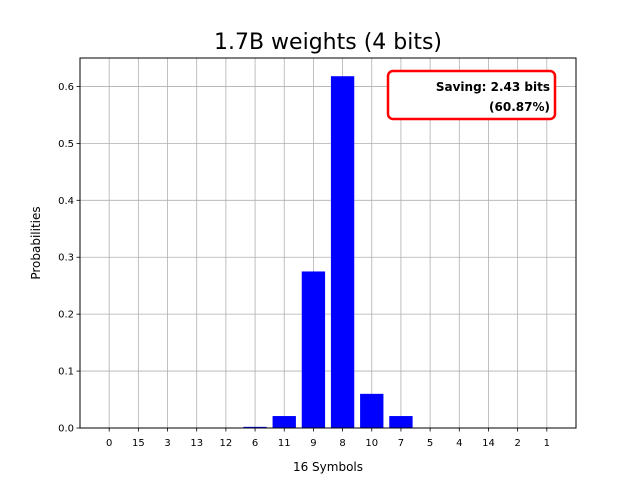 This screenshot has height=480, width=640. Describe the element at coordinates (284, 443) in the screenshot. I see `x-tick-label: 11` at that location.